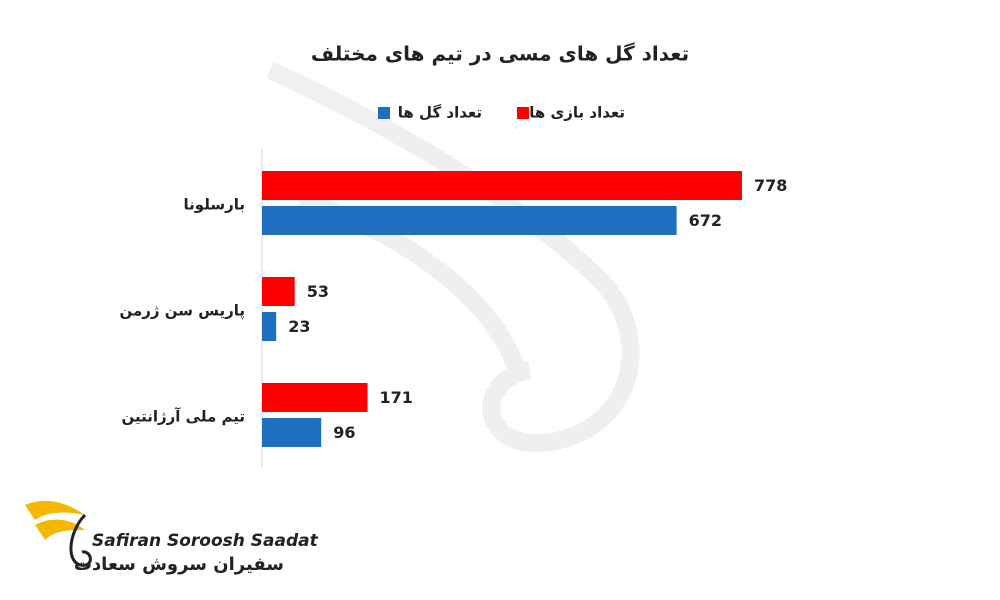 The height and width of the screenshot is (600, 1000). I want to click on data-label: 778, so click(770, 185).